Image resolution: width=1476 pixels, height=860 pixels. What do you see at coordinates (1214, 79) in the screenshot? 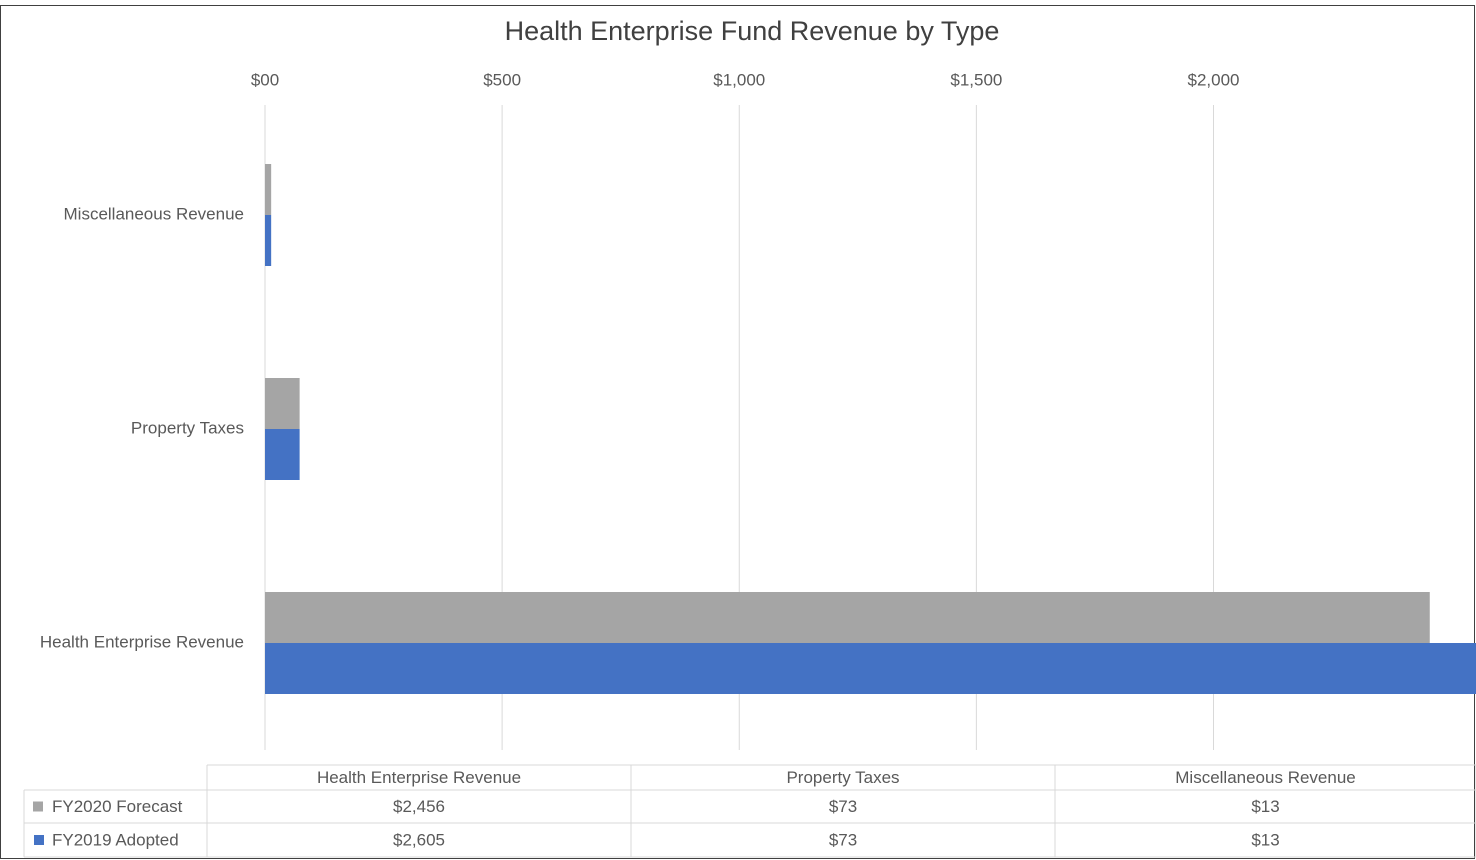
I see `x-tick-label: $2,000` at bounding box center [1214, 79].